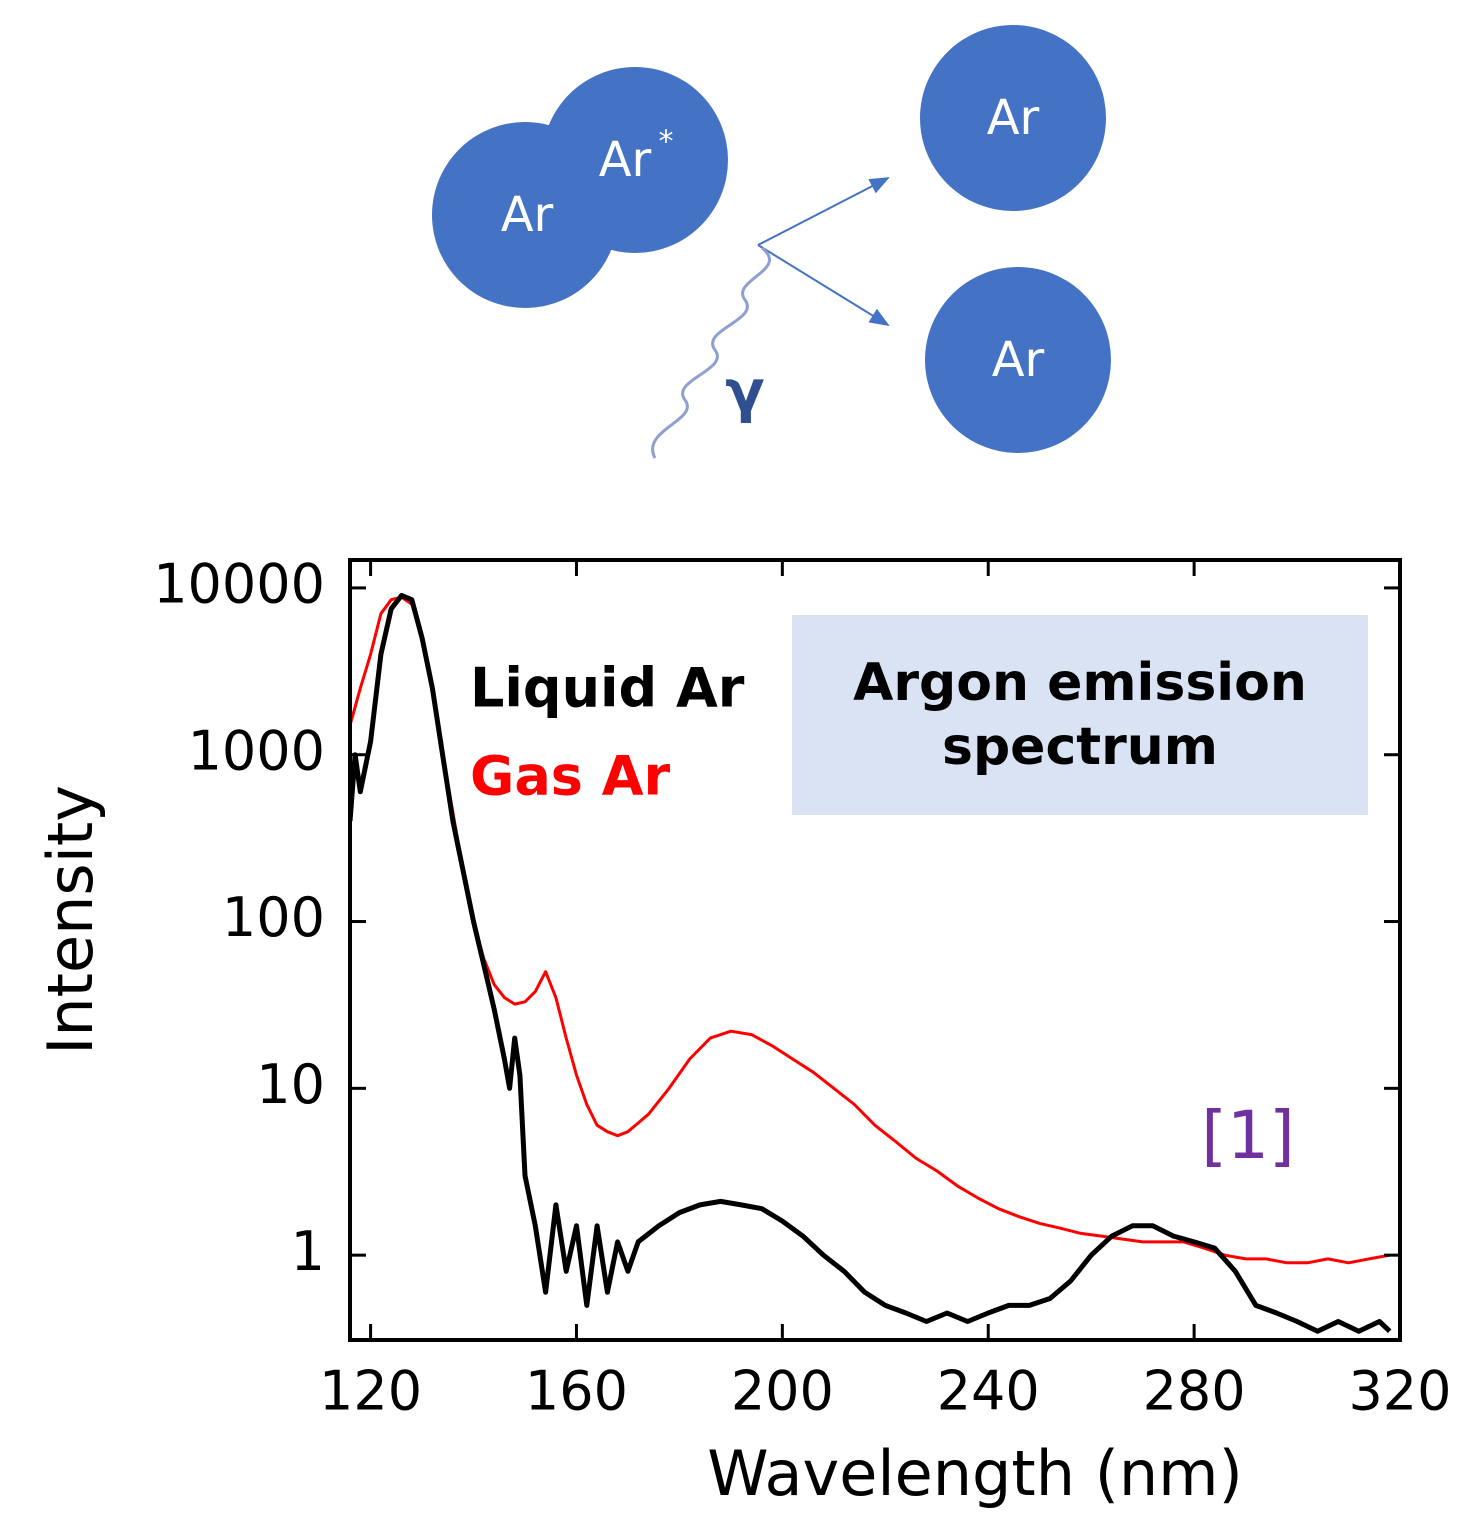 This screenshot has height=1521, width=1457. What do you see at coordinates (745, 391) in the screenshot?
I see `photon-label: γ` at bounding box center [745, 391].